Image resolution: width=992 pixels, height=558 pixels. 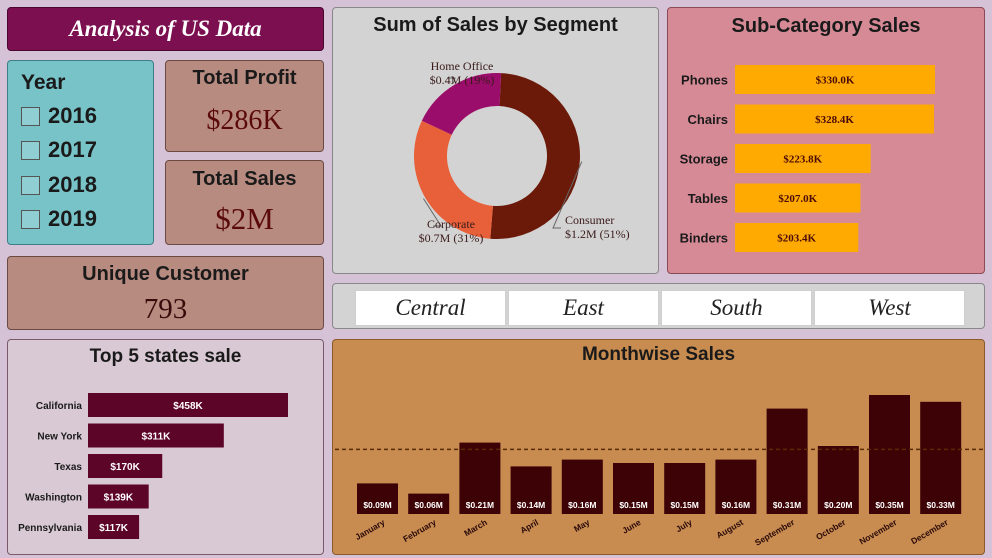 What do you see at coordinates (59, 406) in the screenshot?
I see `state-label: California` at bounding box center [59, 406].